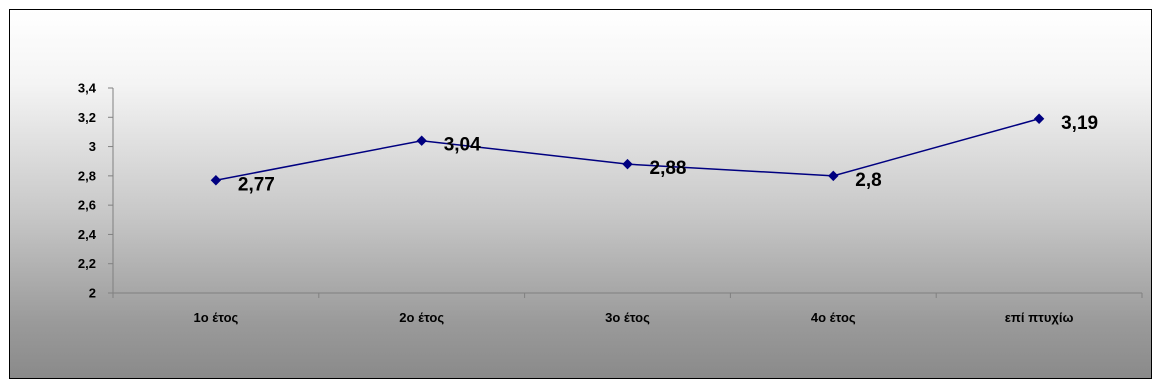 The width and height of the screenshot is (1163, 388). I want to click on data-label: 2,8, so click(868, 180).